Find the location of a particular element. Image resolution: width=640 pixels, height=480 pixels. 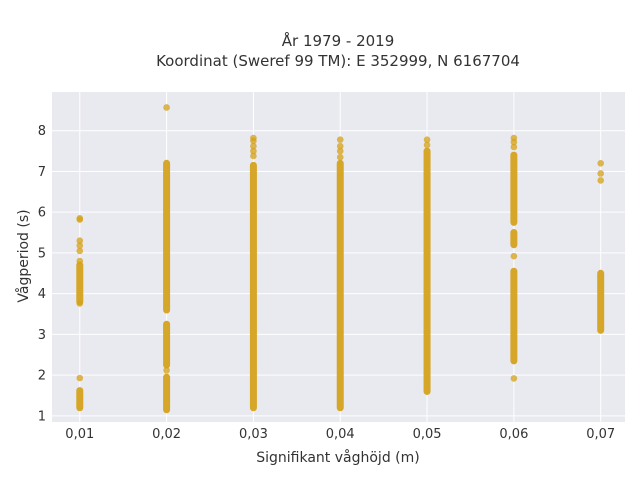

x-tick-label-3: 0,04 is located at coordinates (340, 434).